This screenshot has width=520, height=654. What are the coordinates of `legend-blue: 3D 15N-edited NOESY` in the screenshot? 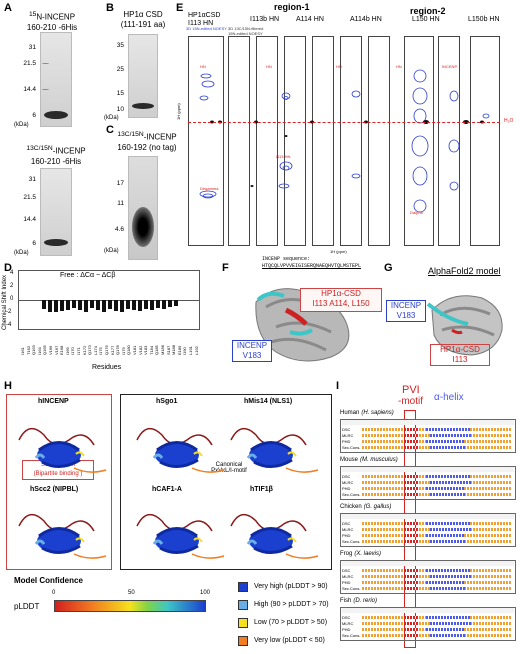 It's located at (206, 28).